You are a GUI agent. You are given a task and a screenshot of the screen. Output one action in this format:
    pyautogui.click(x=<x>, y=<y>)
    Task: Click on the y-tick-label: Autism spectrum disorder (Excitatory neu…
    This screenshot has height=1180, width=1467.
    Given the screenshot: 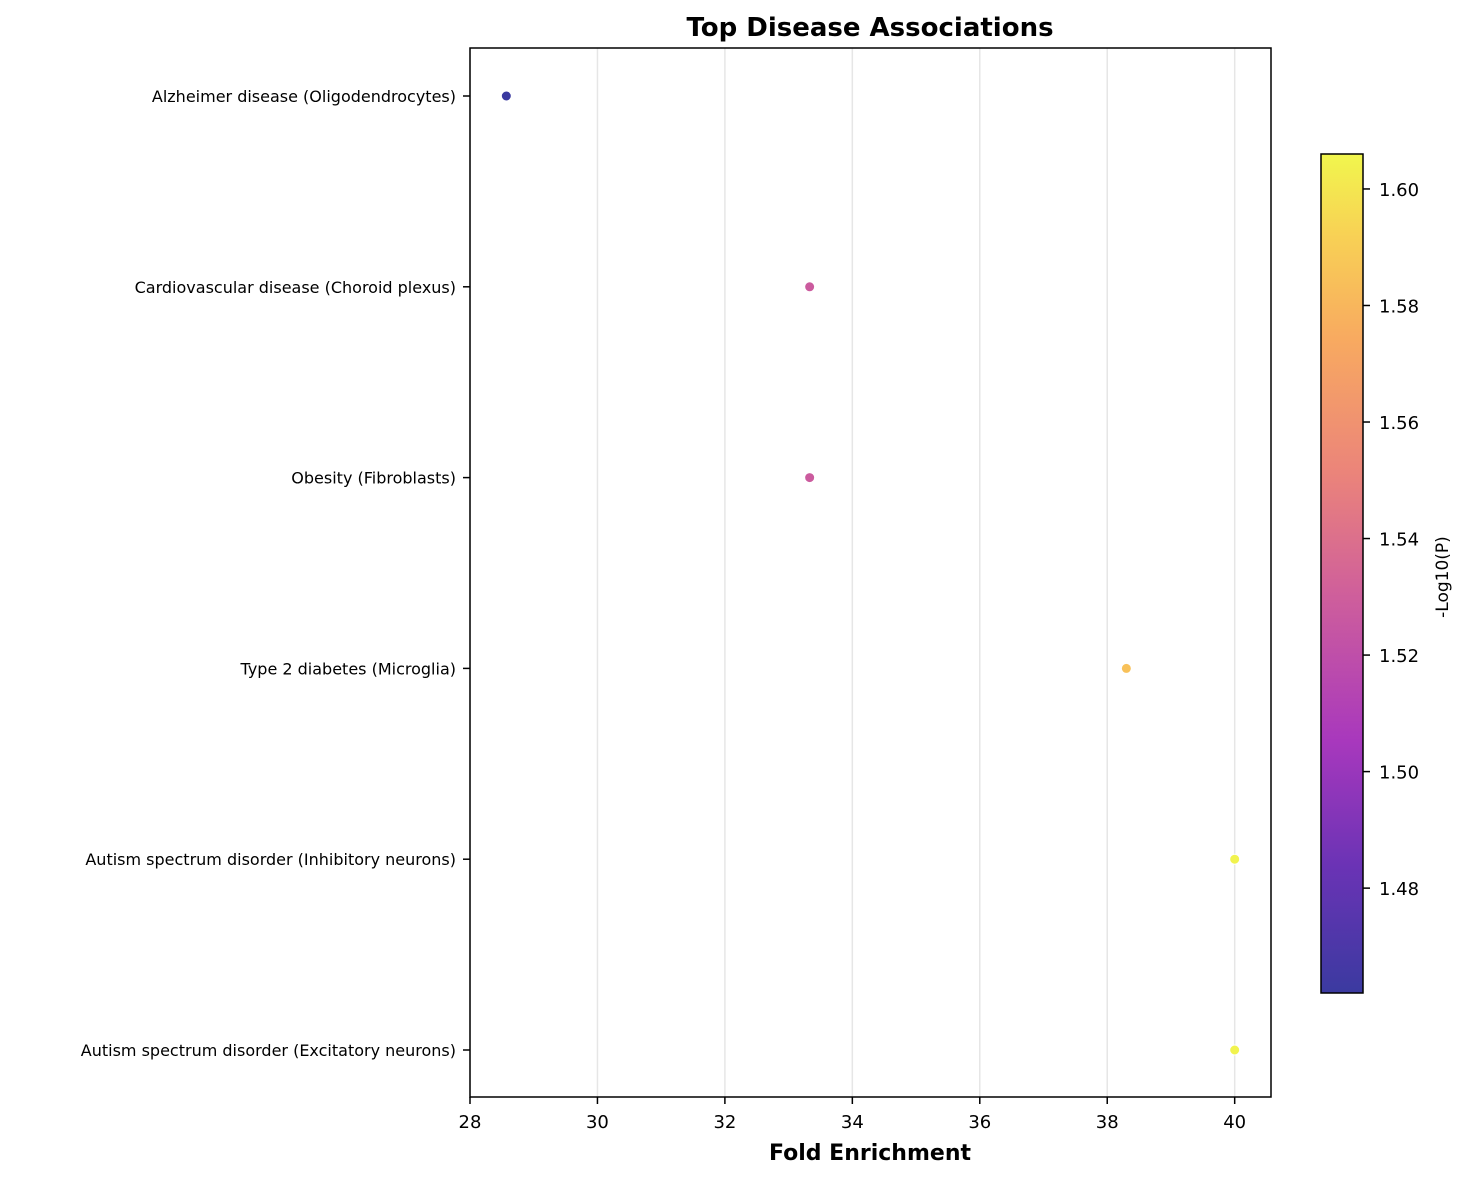 What is the action you would take?
    pyautogui.click(x=268, y=1050)
    